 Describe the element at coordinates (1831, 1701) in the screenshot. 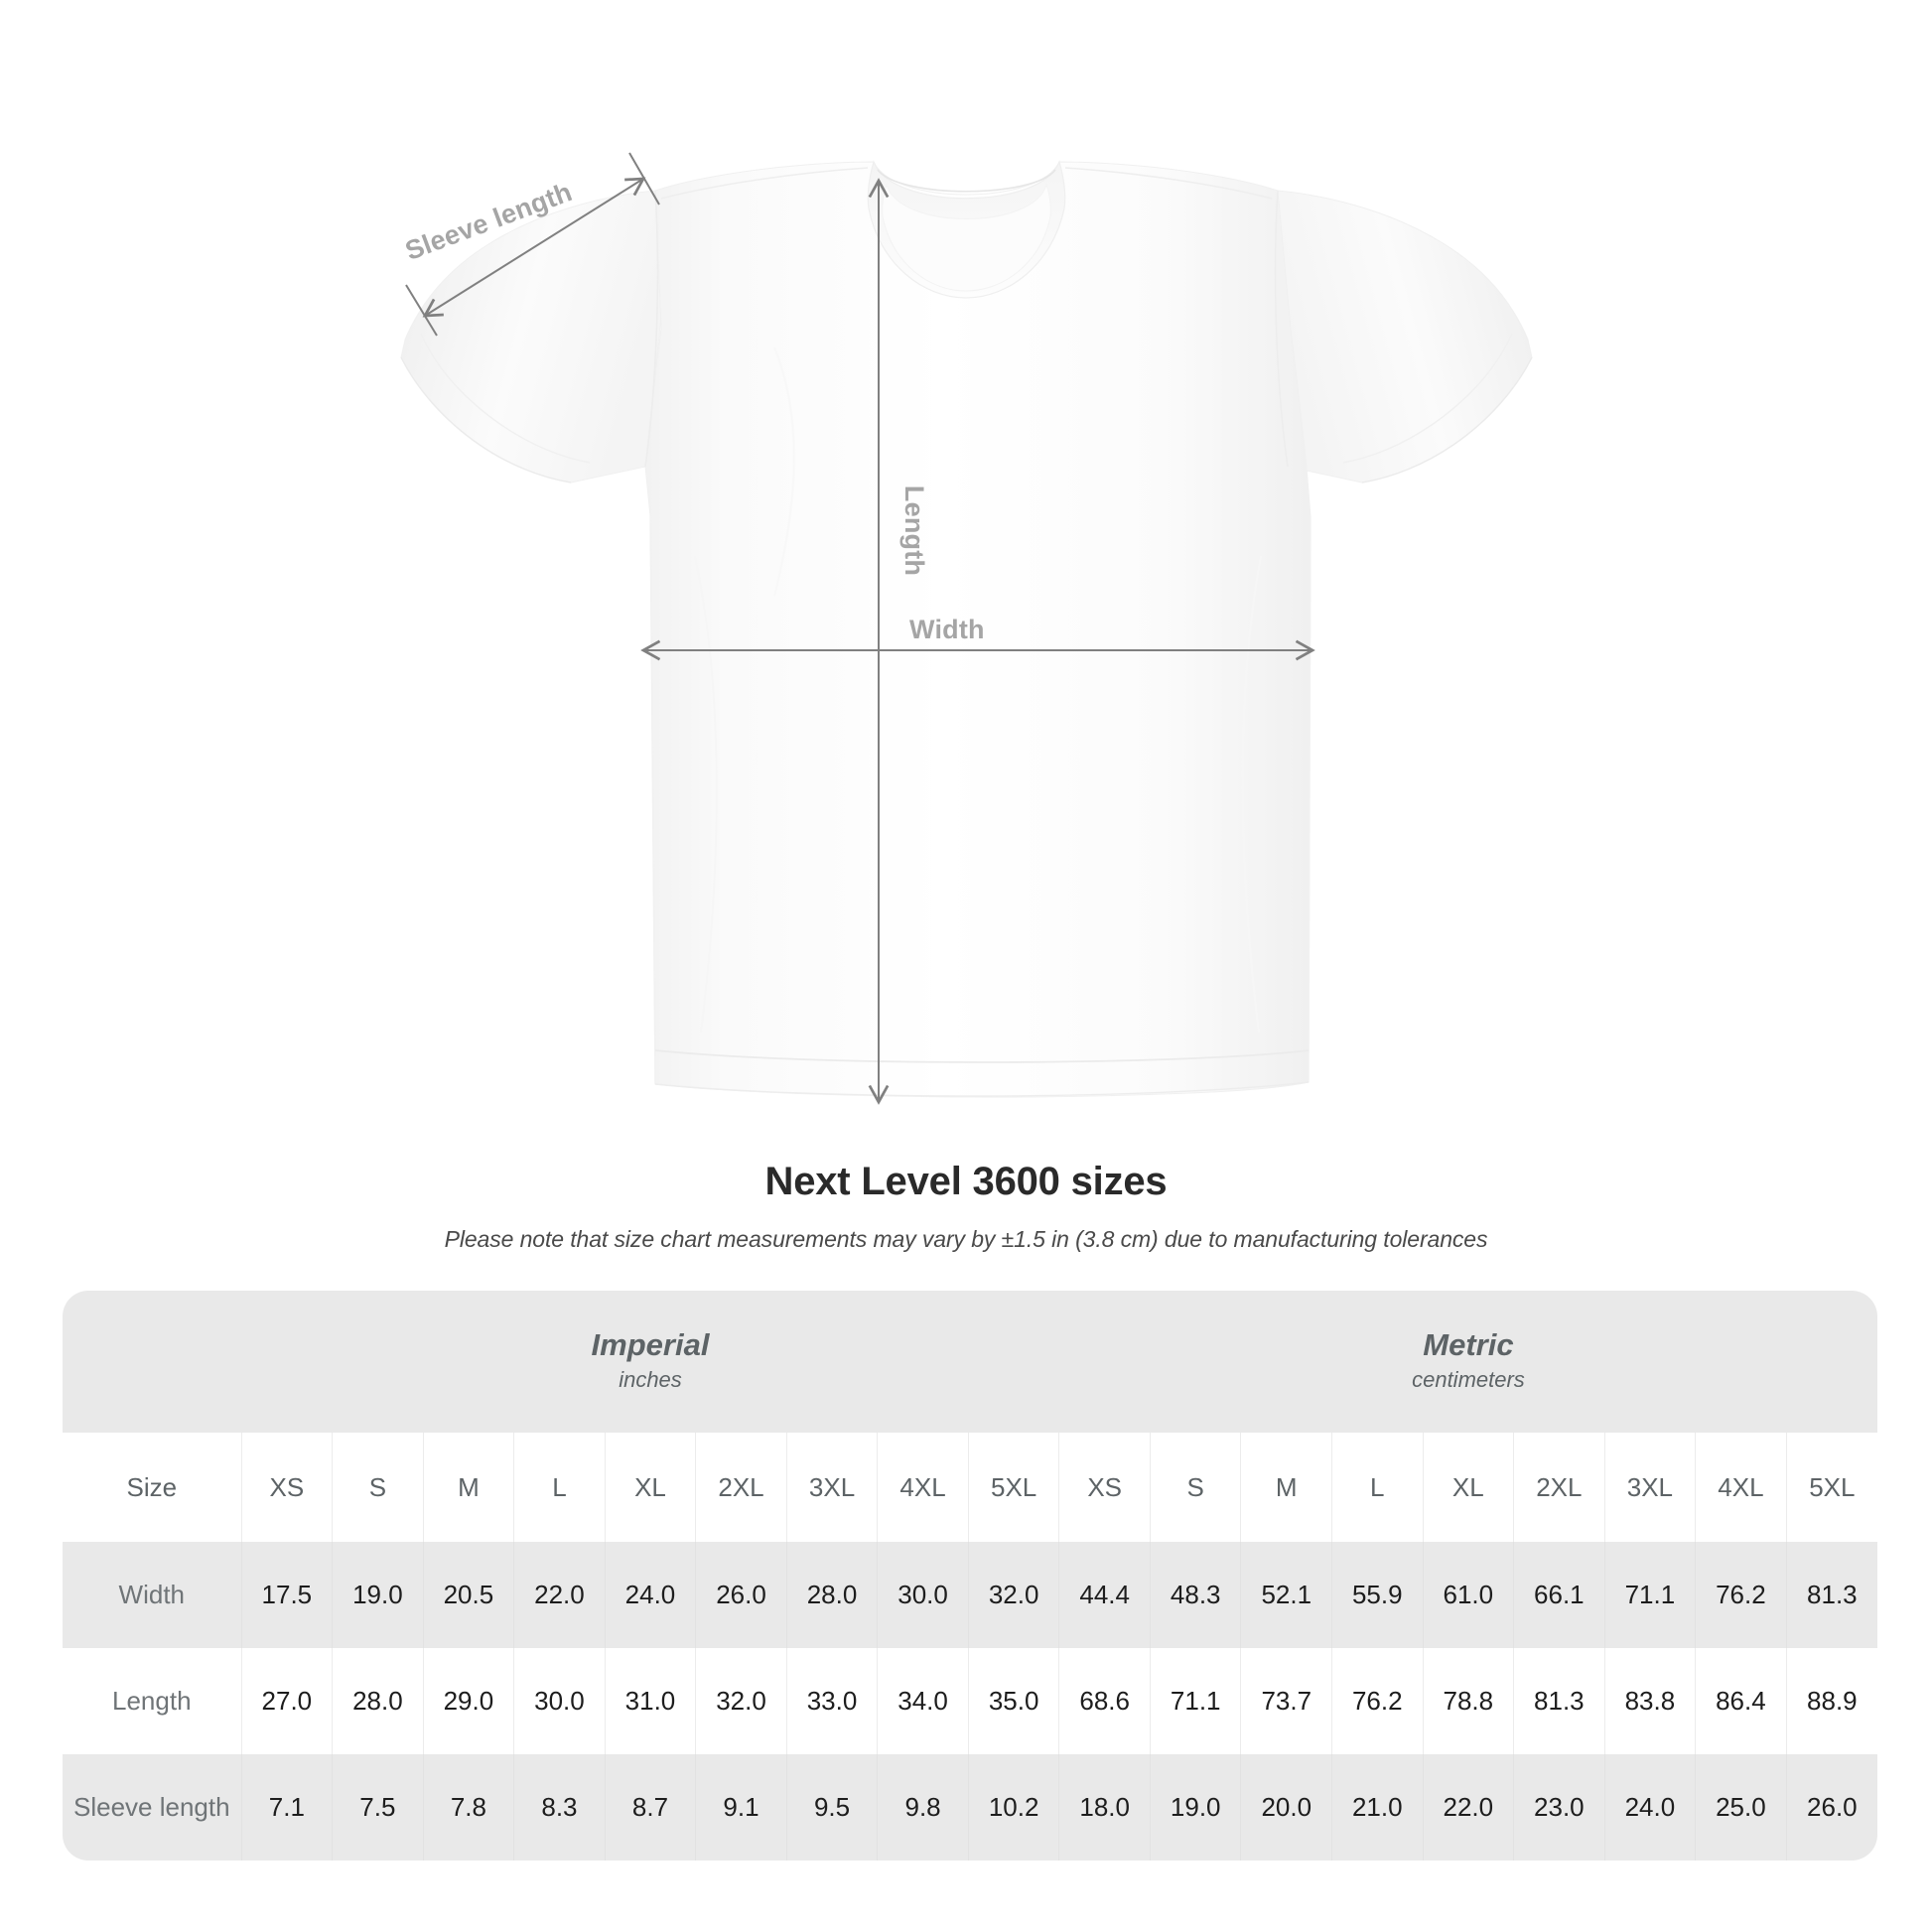

I see `measurement-cell: 88.9` at that location.